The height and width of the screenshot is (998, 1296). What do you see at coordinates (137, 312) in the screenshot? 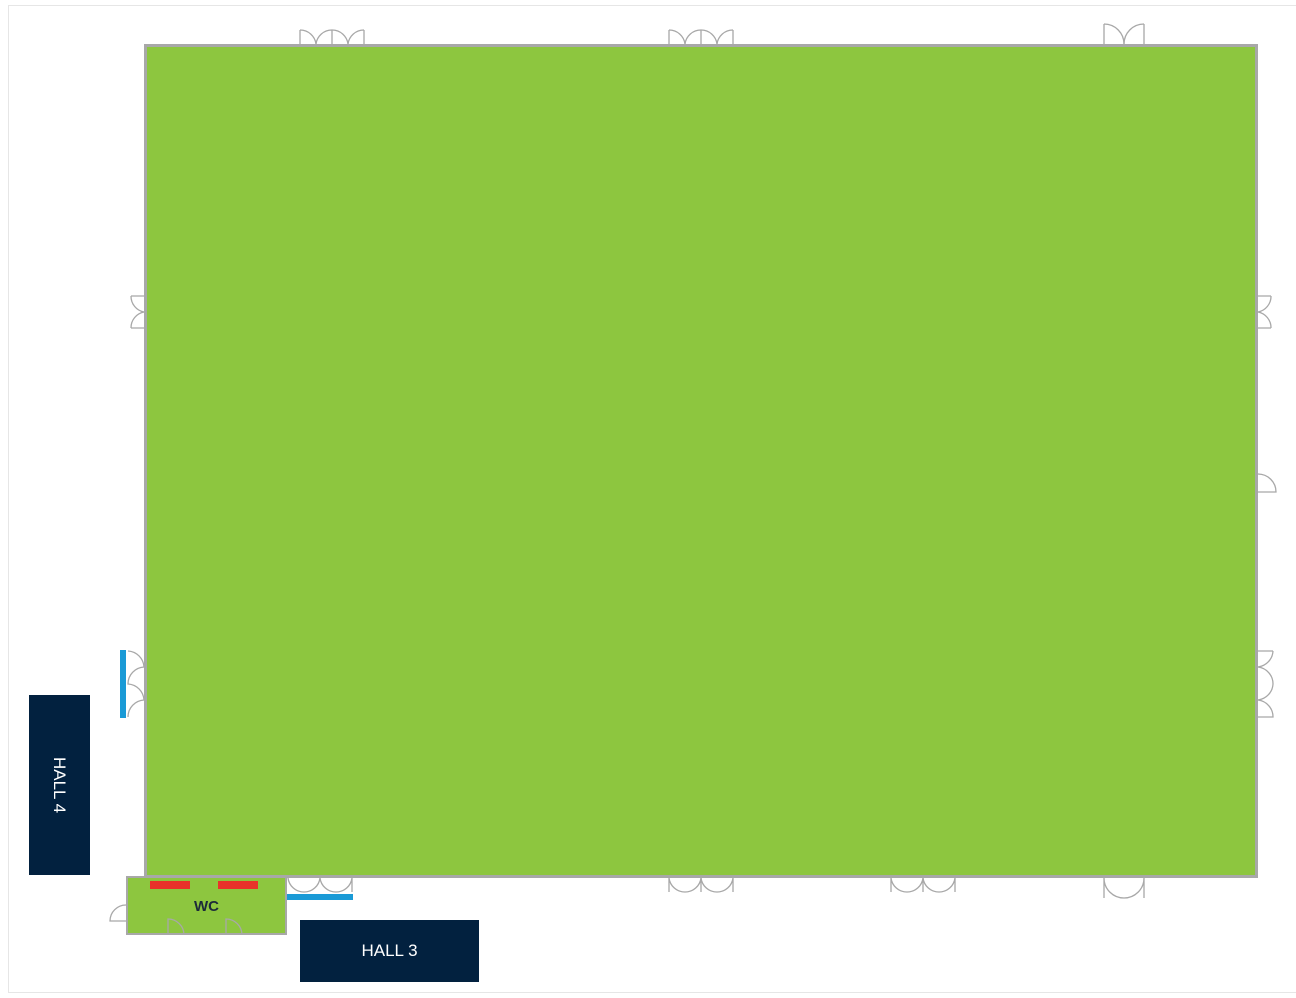
I see `door-icon-left-upper` at bounding box center [137, 312].